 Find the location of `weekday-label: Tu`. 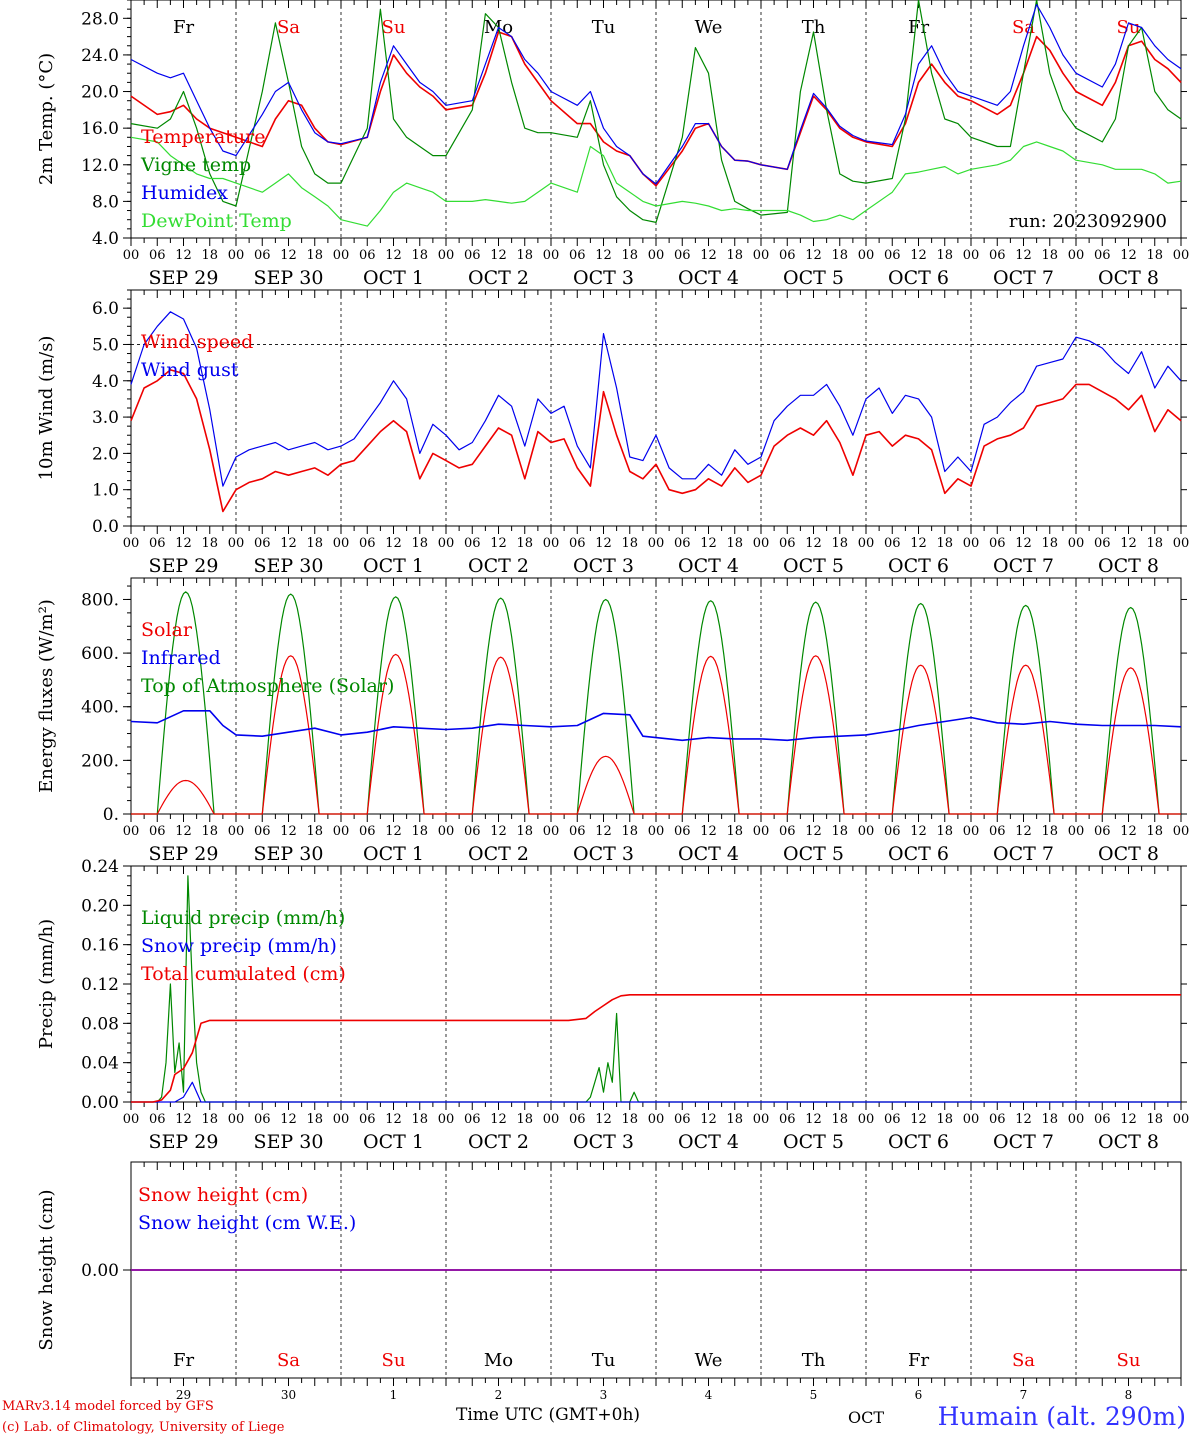

weekday-label: Tu is located at coordinates (604, 27).